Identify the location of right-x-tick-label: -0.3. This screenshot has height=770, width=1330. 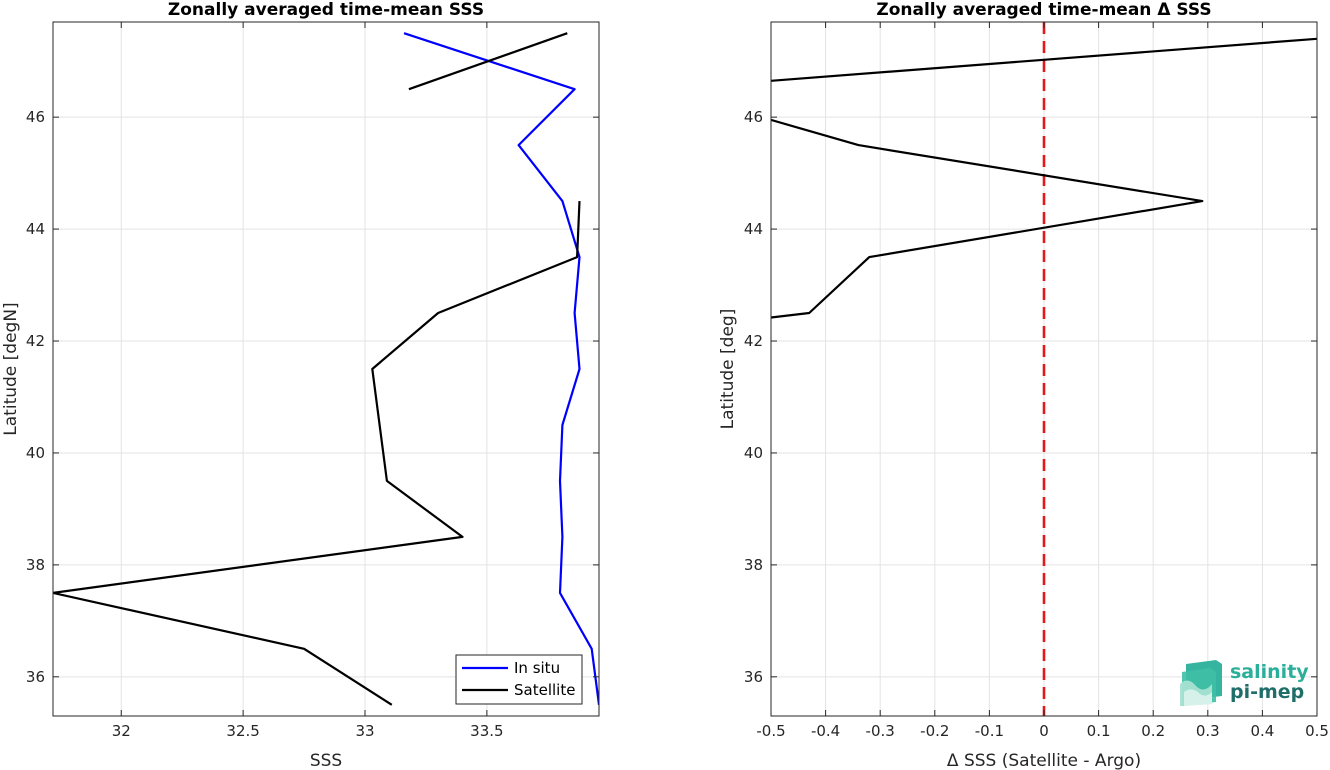
(880, 731).